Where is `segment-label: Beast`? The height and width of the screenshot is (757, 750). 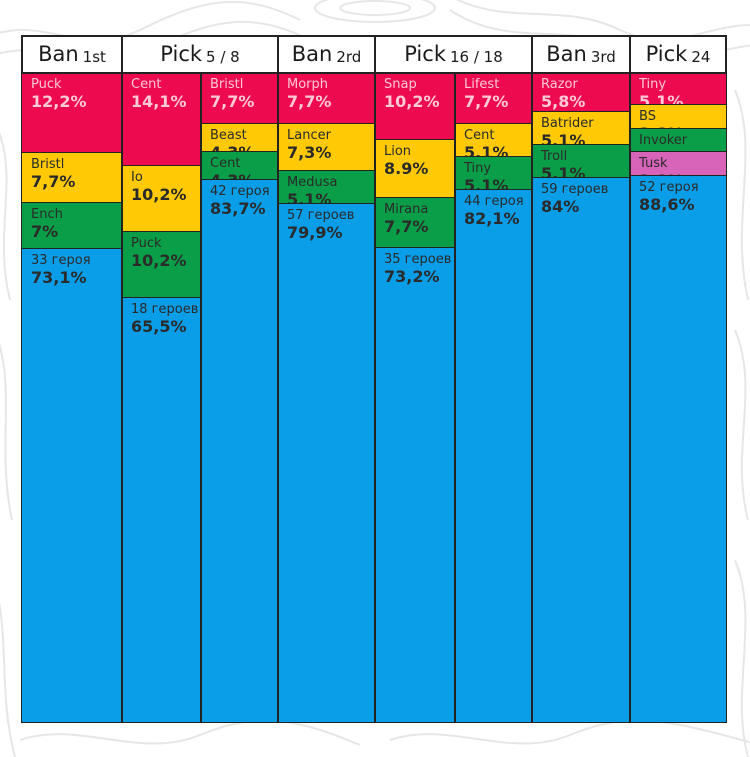 segment-label: Beast is located at coordinates (228, 135).